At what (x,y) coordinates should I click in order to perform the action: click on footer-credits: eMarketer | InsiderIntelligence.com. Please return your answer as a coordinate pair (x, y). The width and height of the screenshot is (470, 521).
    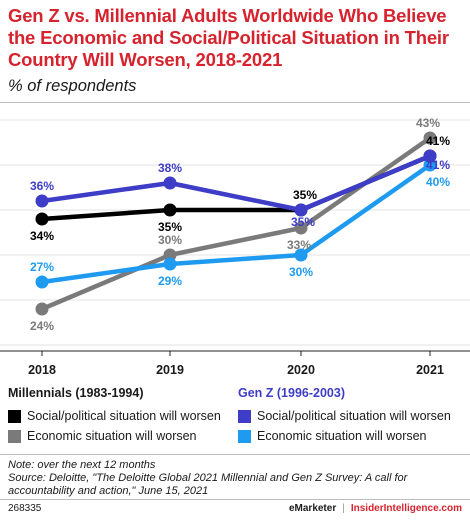
    Looking at the image, I should click on (375, 508).